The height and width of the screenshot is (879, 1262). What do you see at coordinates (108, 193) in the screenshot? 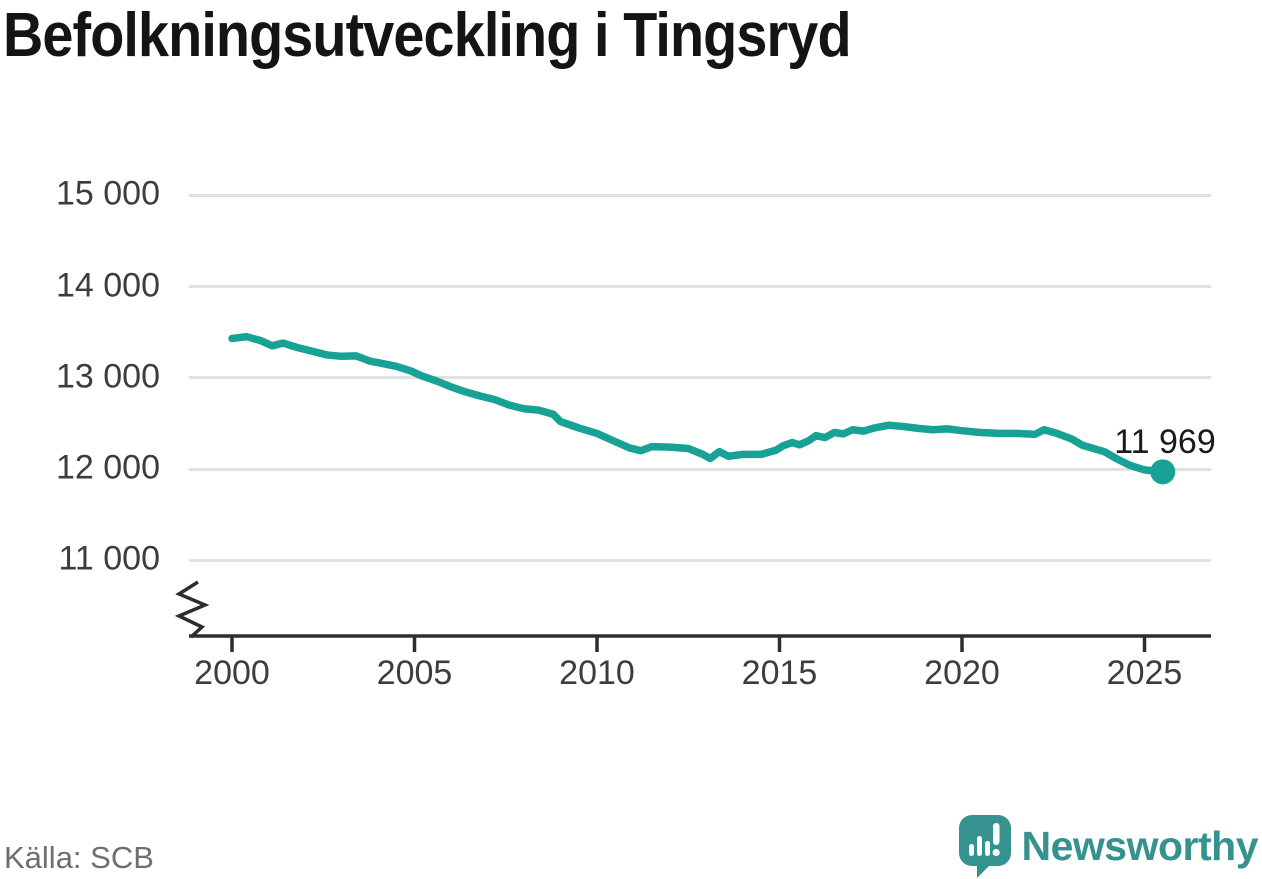
I see `y-tick-label: 15 000` at bounding box center [108, 193].